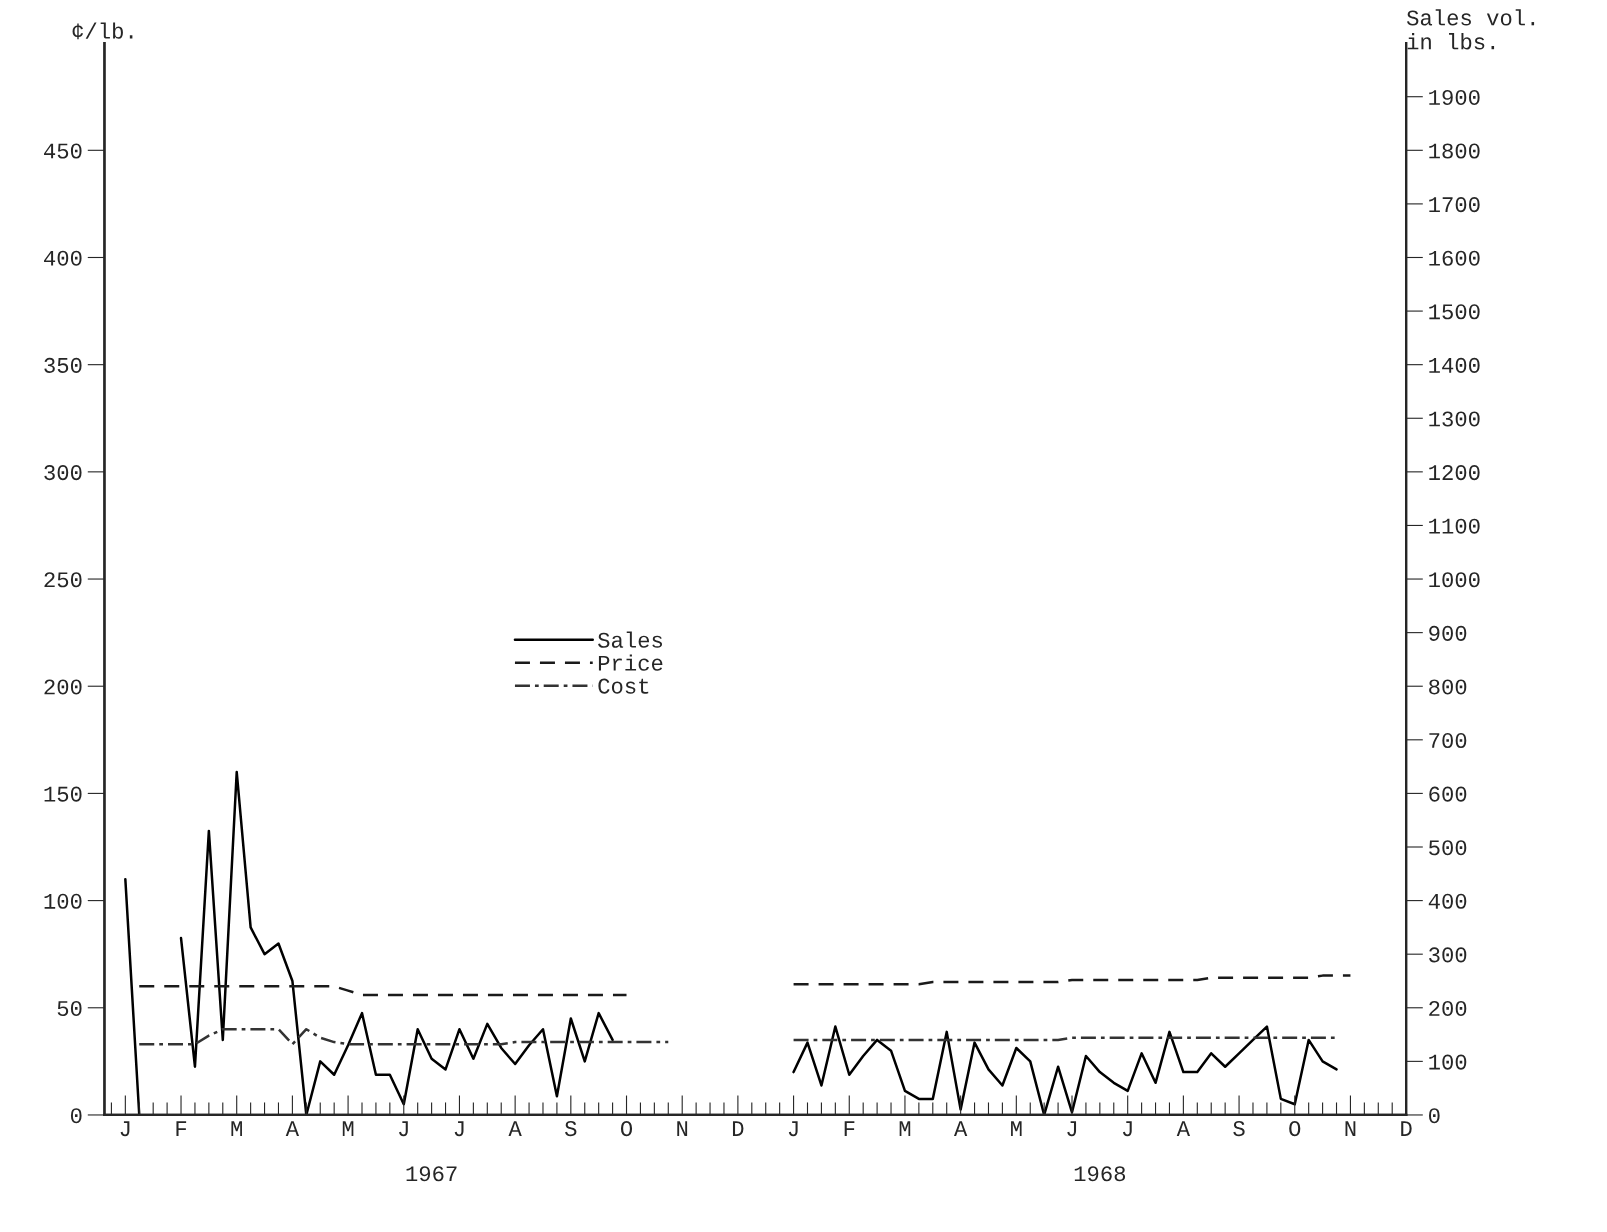 This screenshot has width=1607, height=1232. Describe the element at coordinates (630, 639) in the screenshot. I see `legend-label: Sales` at that location.